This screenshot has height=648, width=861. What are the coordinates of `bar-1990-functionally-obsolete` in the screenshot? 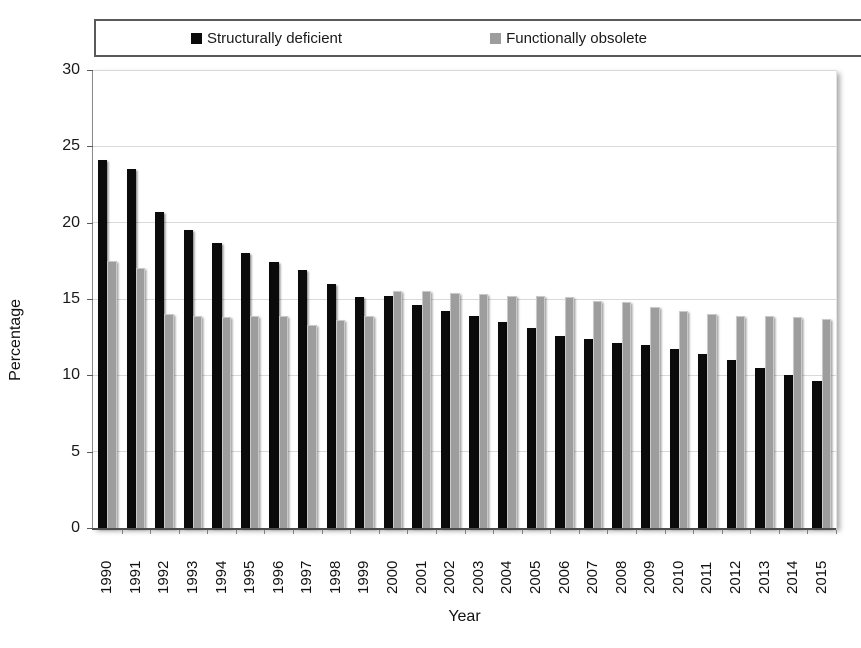 It's located at (112, 394).